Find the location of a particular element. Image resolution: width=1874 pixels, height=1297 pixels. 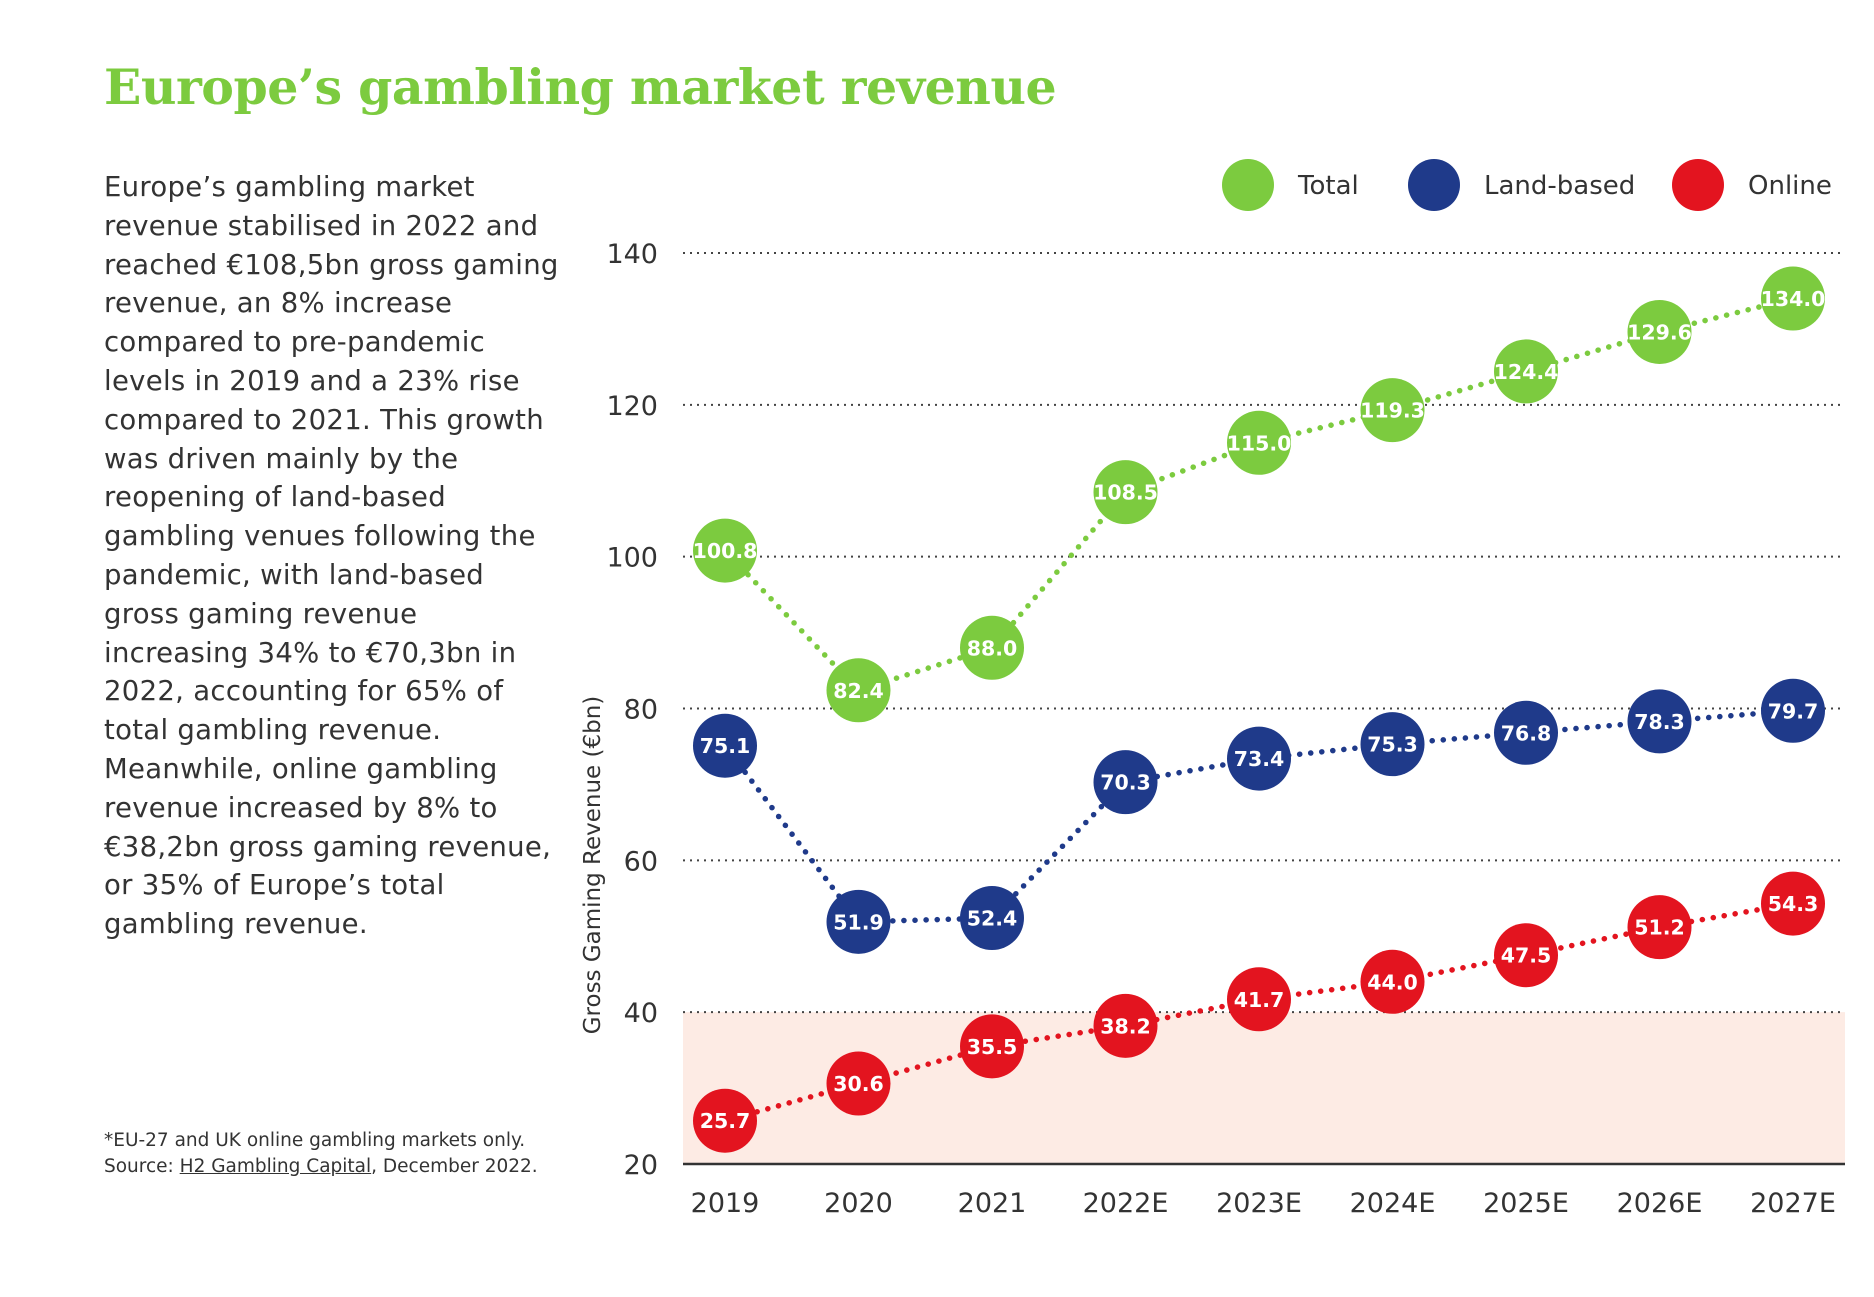

data-label: 47.5 is located at coordinates (1526, 956).